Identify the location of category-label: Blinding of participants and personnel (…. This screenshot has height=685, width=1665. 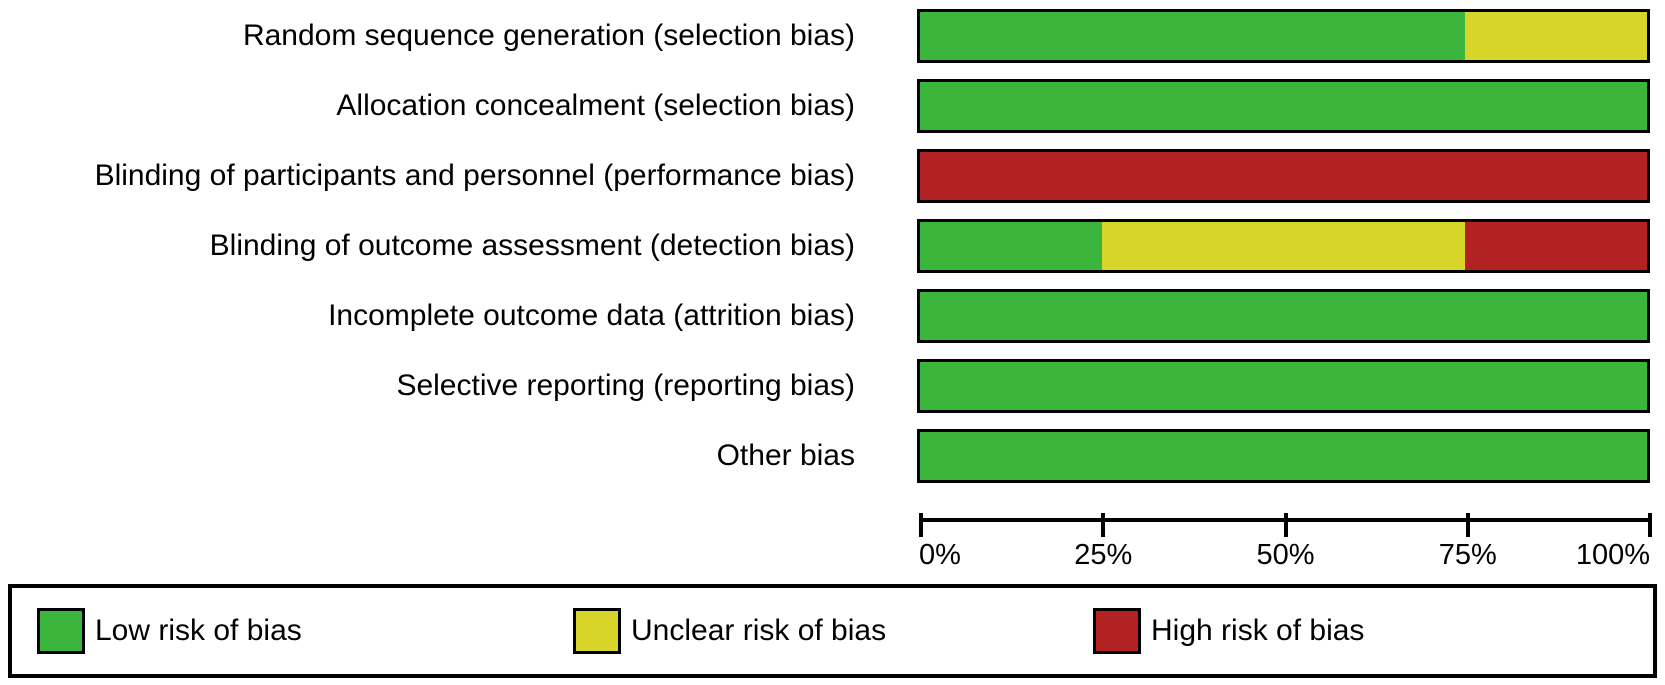
(474, 175).